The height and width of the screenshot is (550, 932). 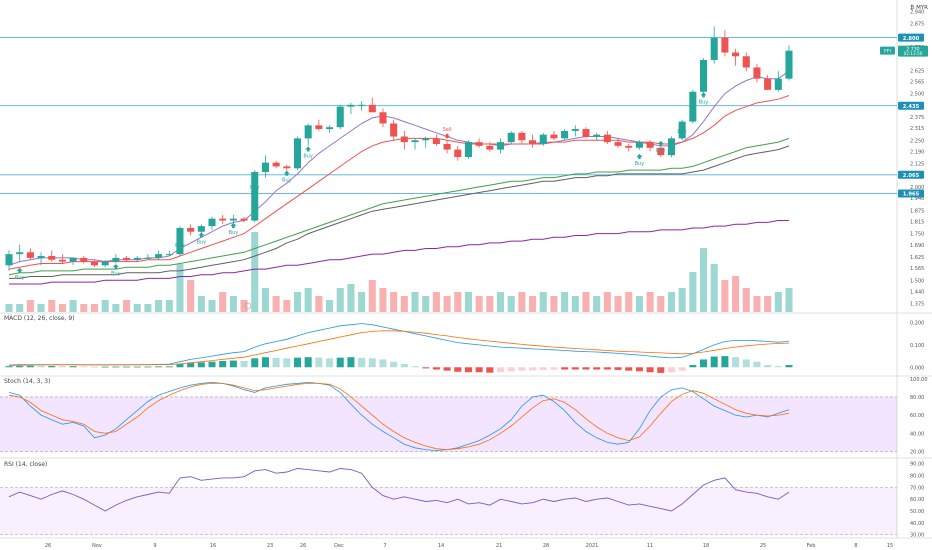 What do you see at coordinates (154, 546) in the screenshot?
I see `date-tick: 9` at bounding box center [154, 546].